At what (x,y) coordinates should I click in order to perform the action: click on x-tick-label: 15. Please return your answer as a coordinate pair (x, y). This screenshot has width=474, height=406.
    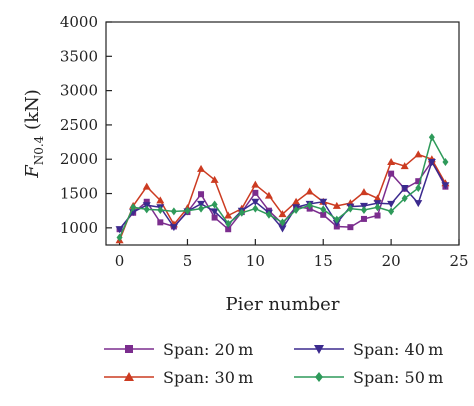
    Looking at the image, I should click on (323, 261).